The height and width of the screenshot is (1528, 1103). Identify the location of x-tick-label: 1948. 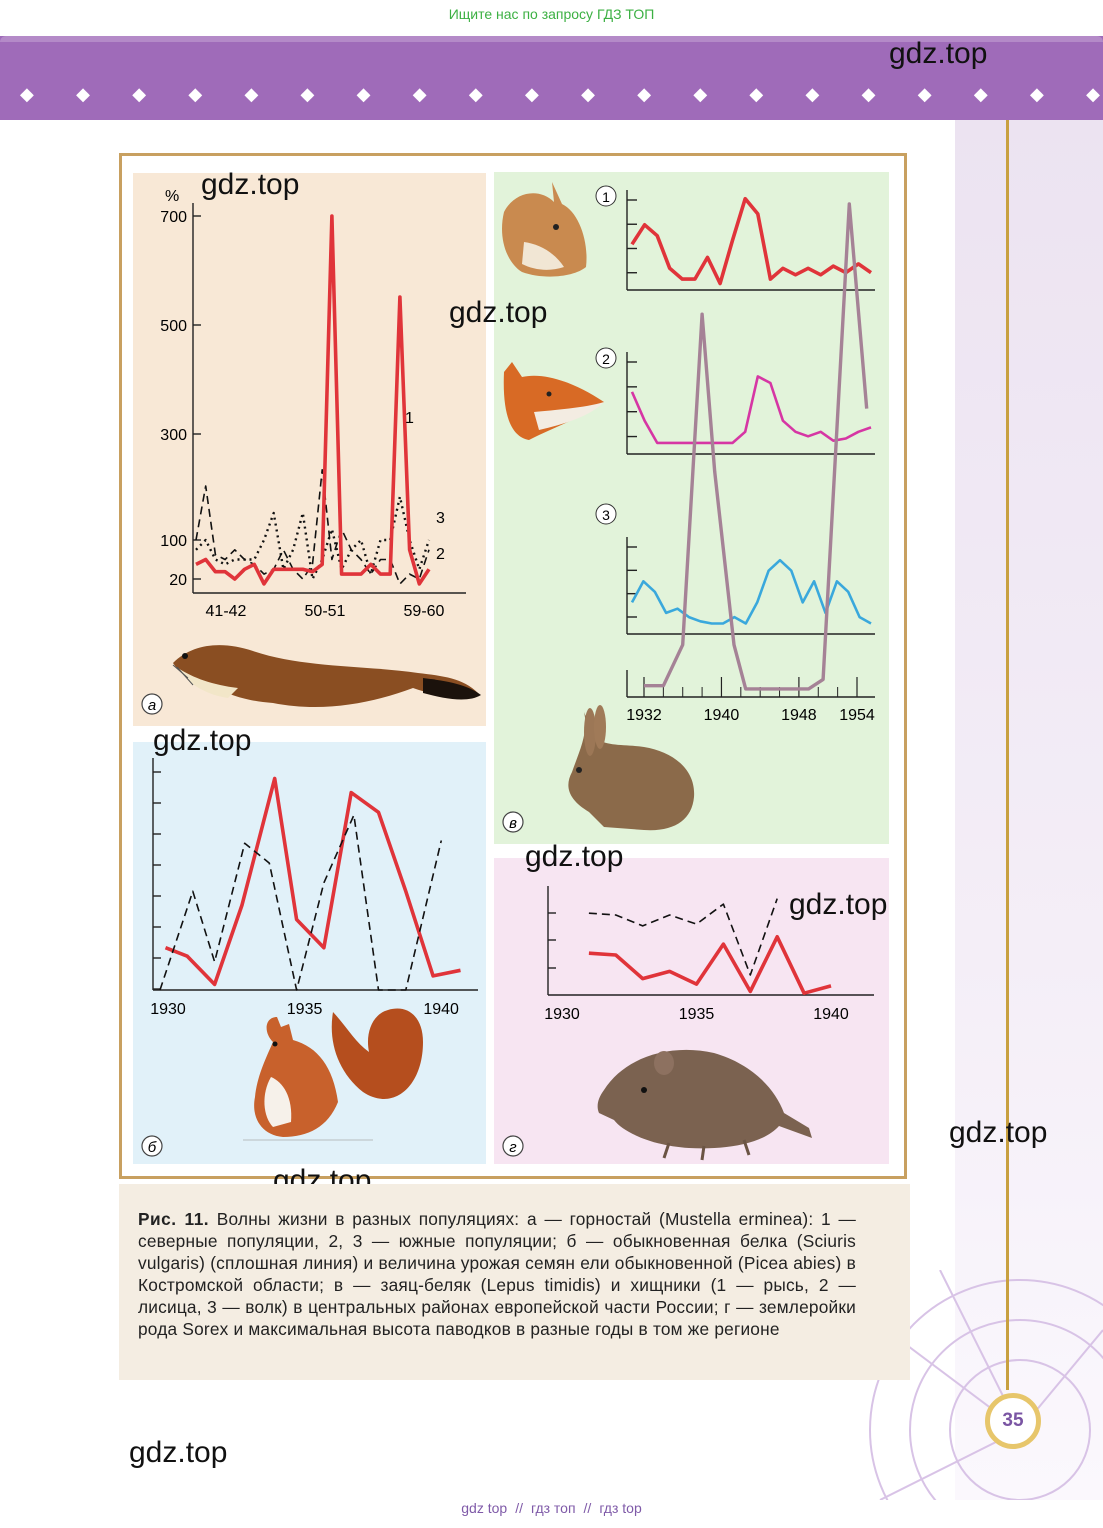
(799, 715).